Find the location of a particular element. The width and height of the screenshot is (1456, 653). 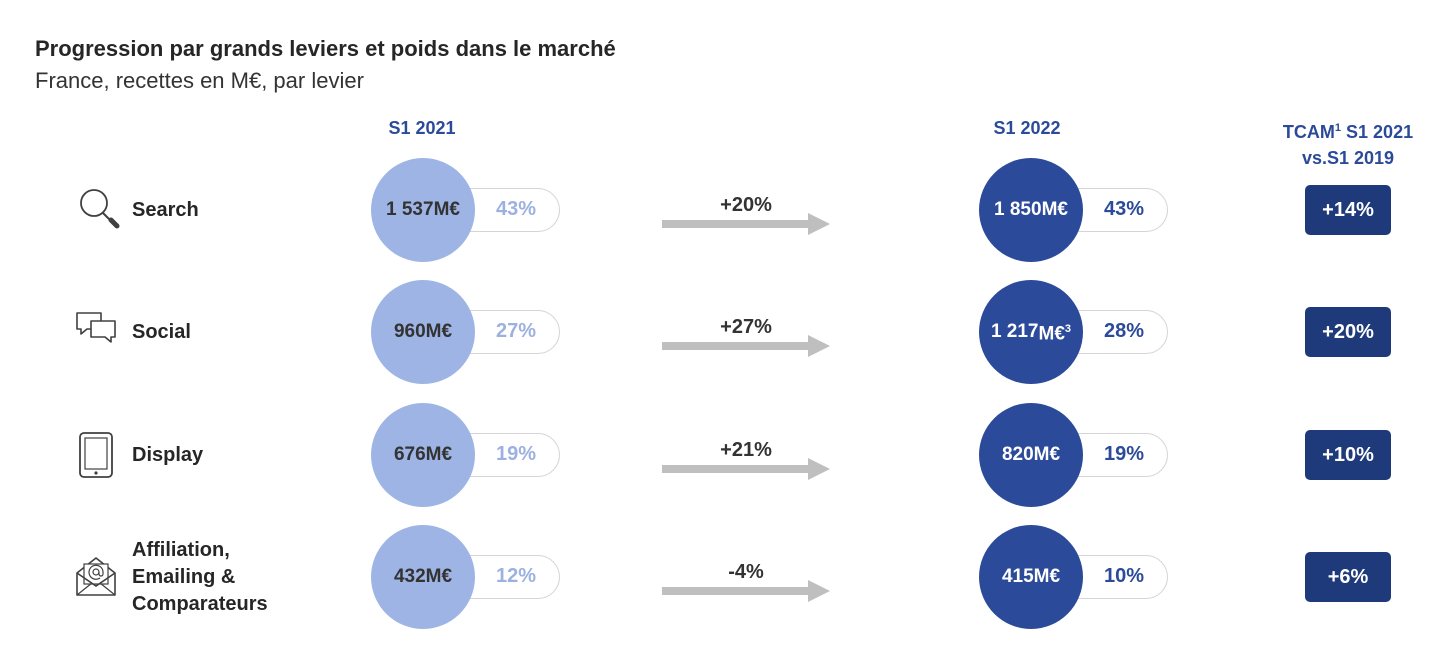

chart-subtitle: France, recettes en M€, par levier is located at coordinates (199, 80).